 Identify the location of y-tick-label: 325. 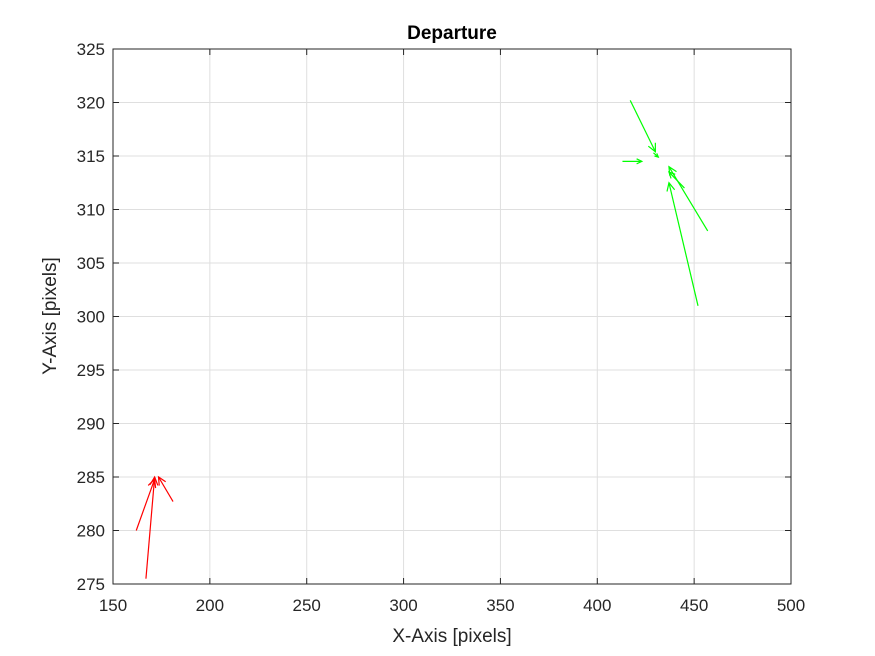
(91, 49).